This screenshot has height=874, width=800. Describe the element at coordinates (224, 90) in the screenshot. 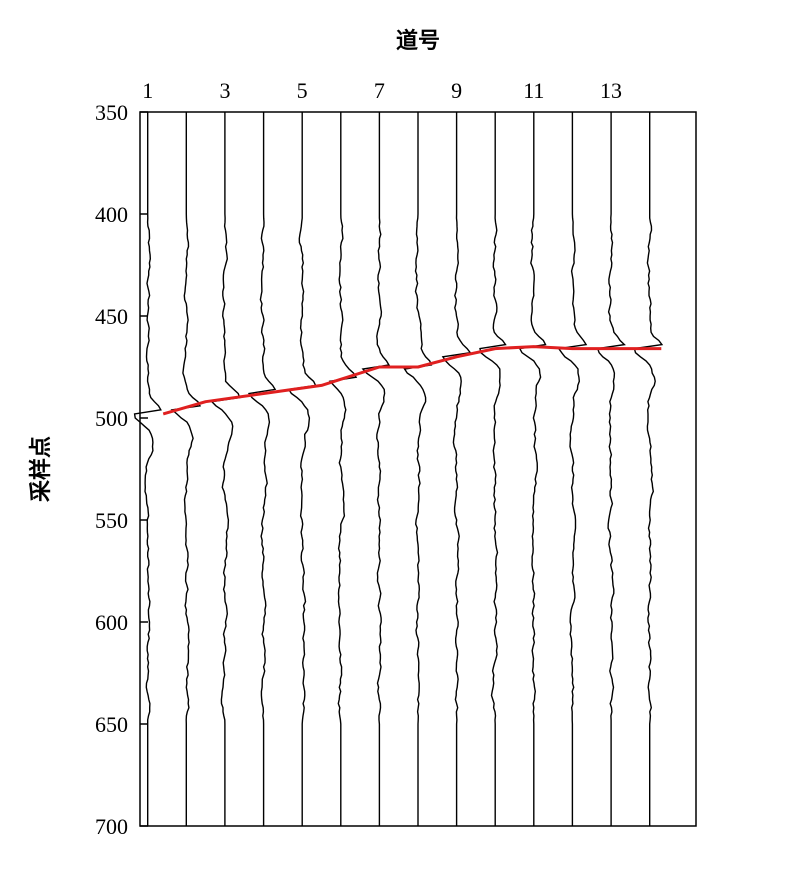

I see `x-tick-label: 3` at that location.